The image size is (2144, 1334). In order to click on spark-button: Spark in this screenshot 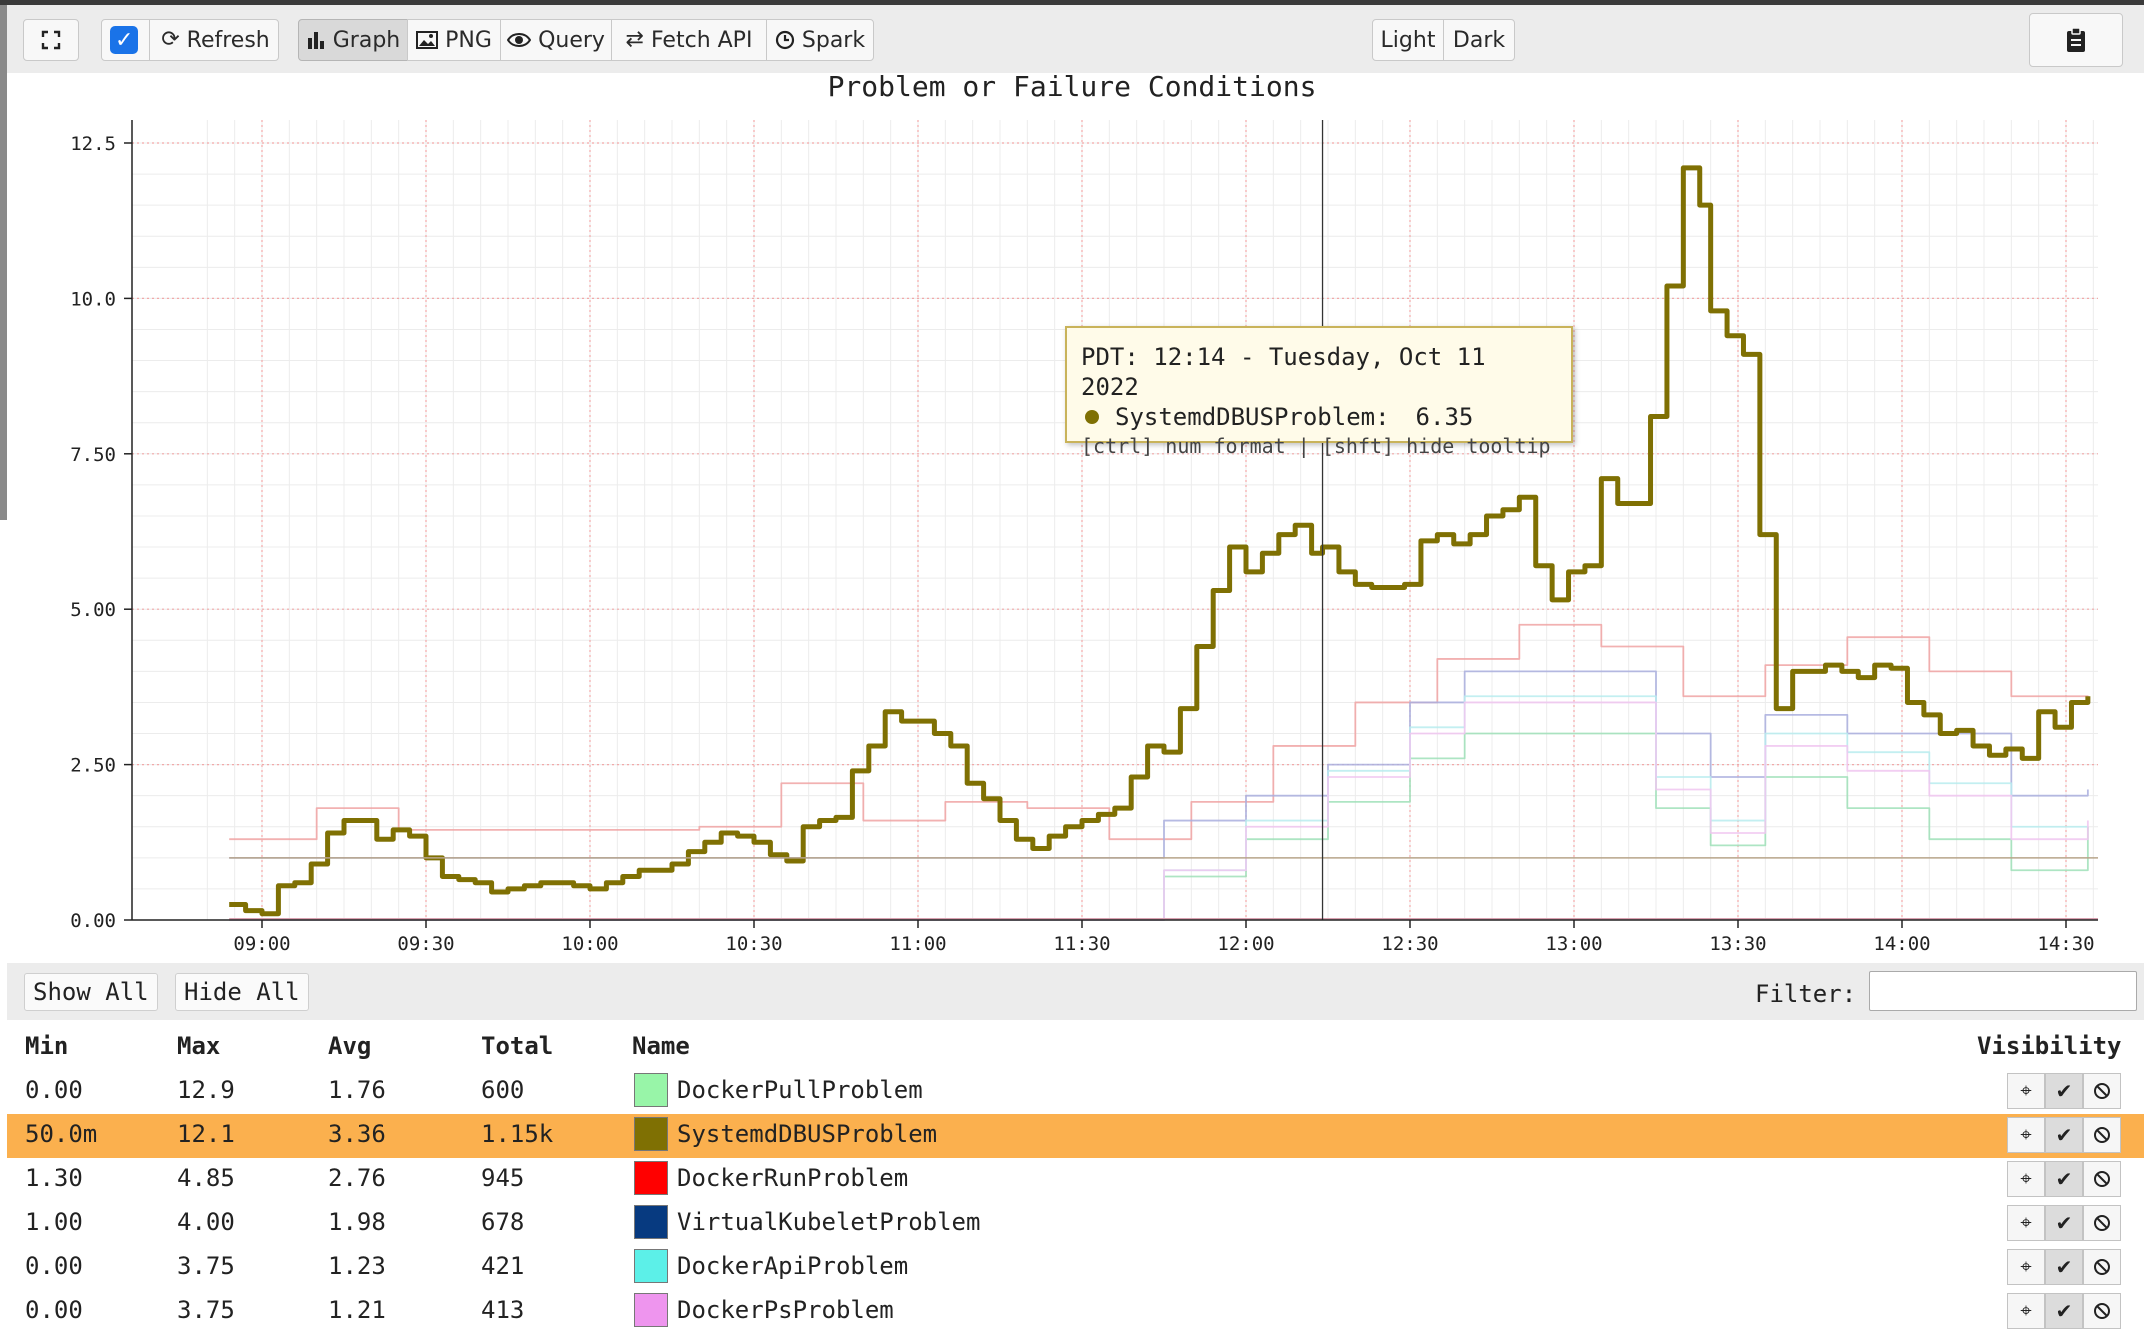, I will do `click(820, 40)`.